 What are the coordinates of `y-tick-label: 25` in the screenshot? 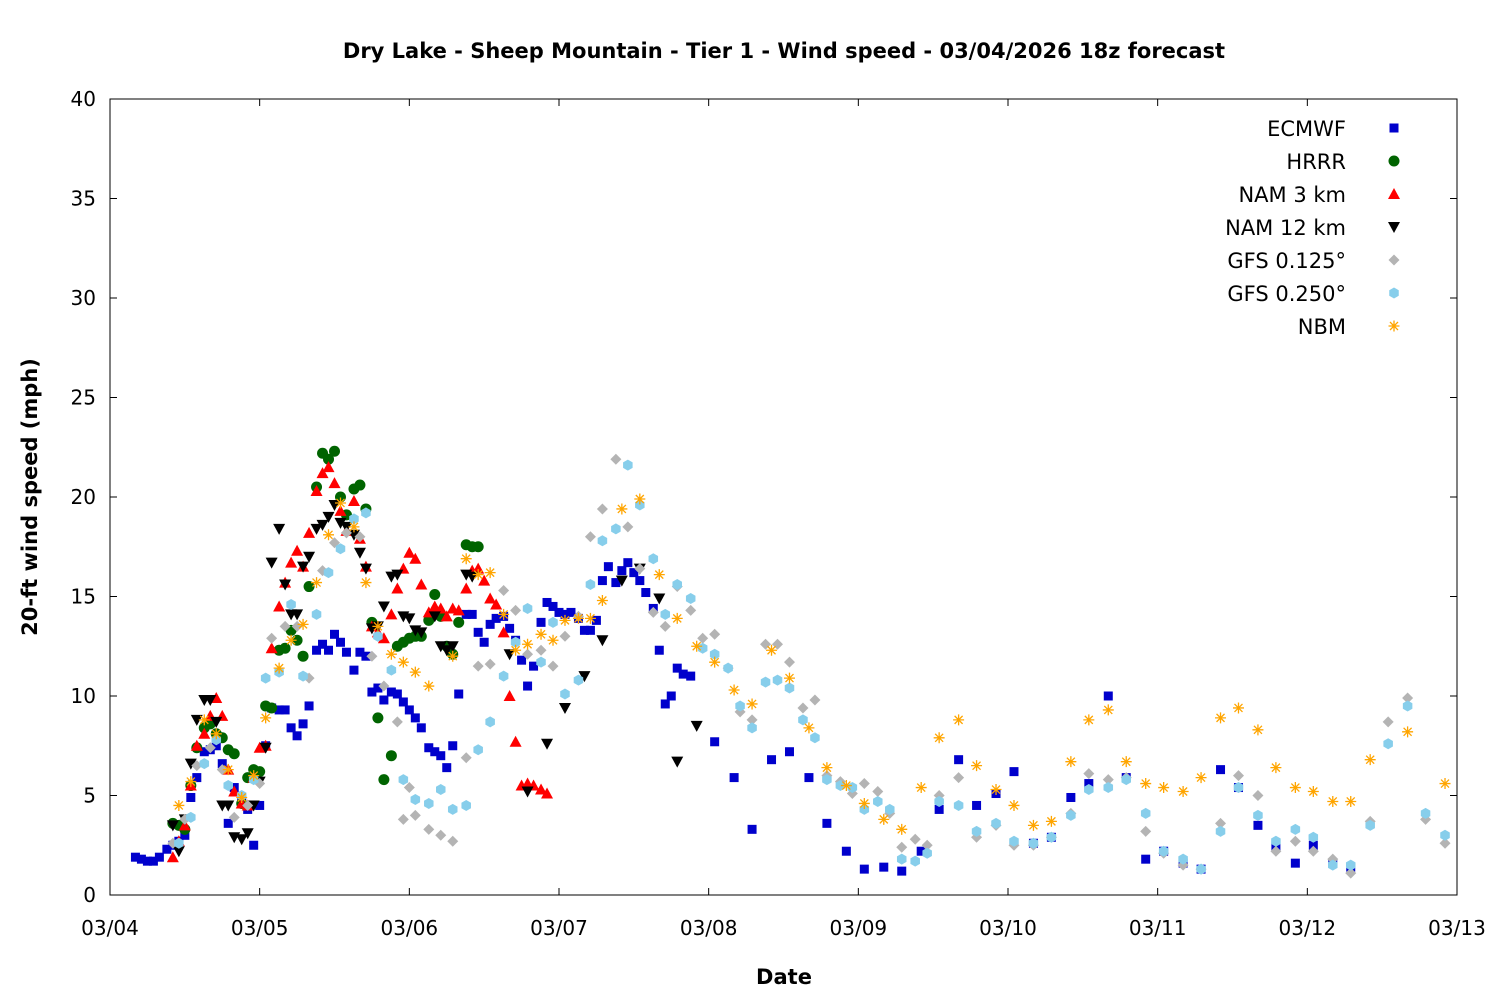 It's located at (83, 398).